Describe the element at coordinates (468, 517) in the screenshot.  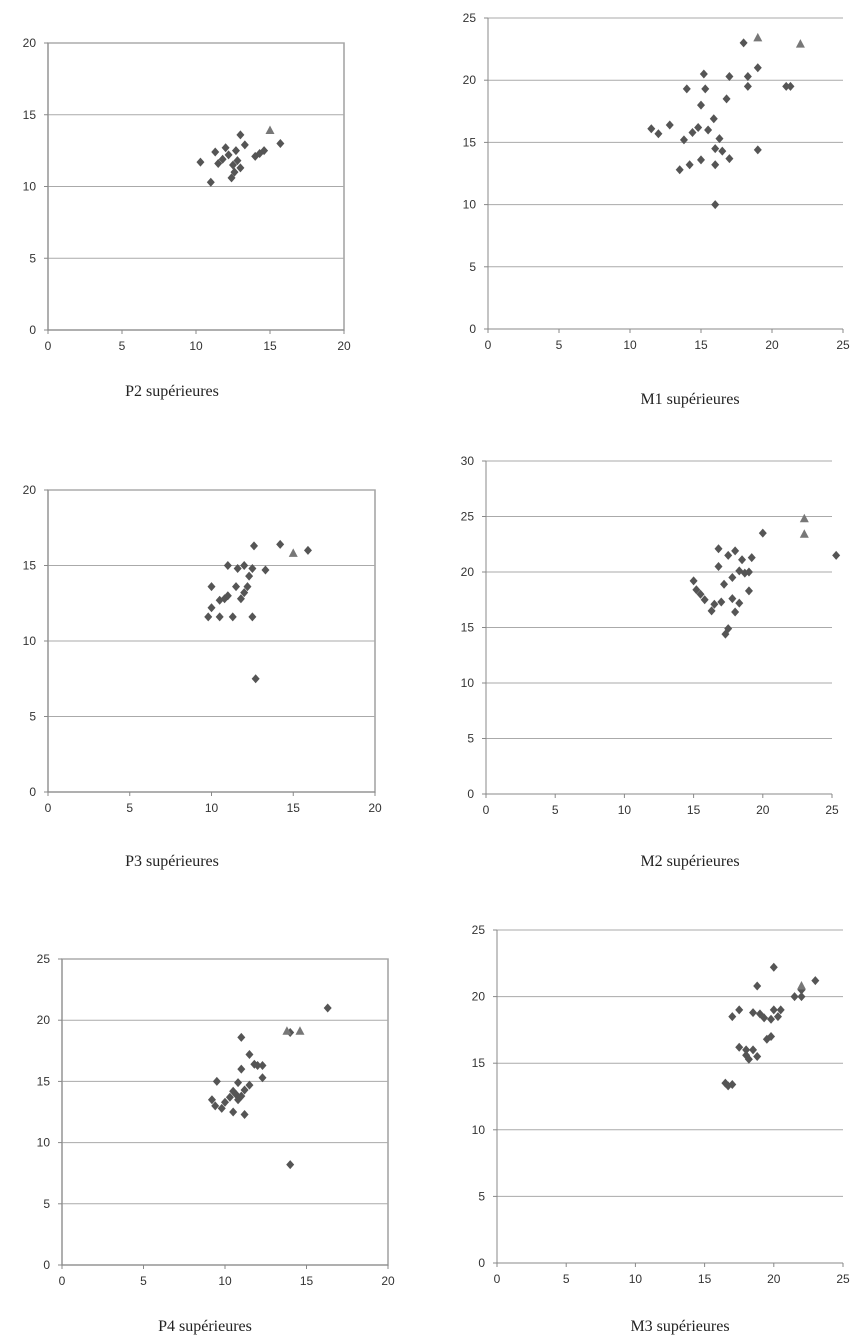
I see `y-tick-label: 25` at that location.